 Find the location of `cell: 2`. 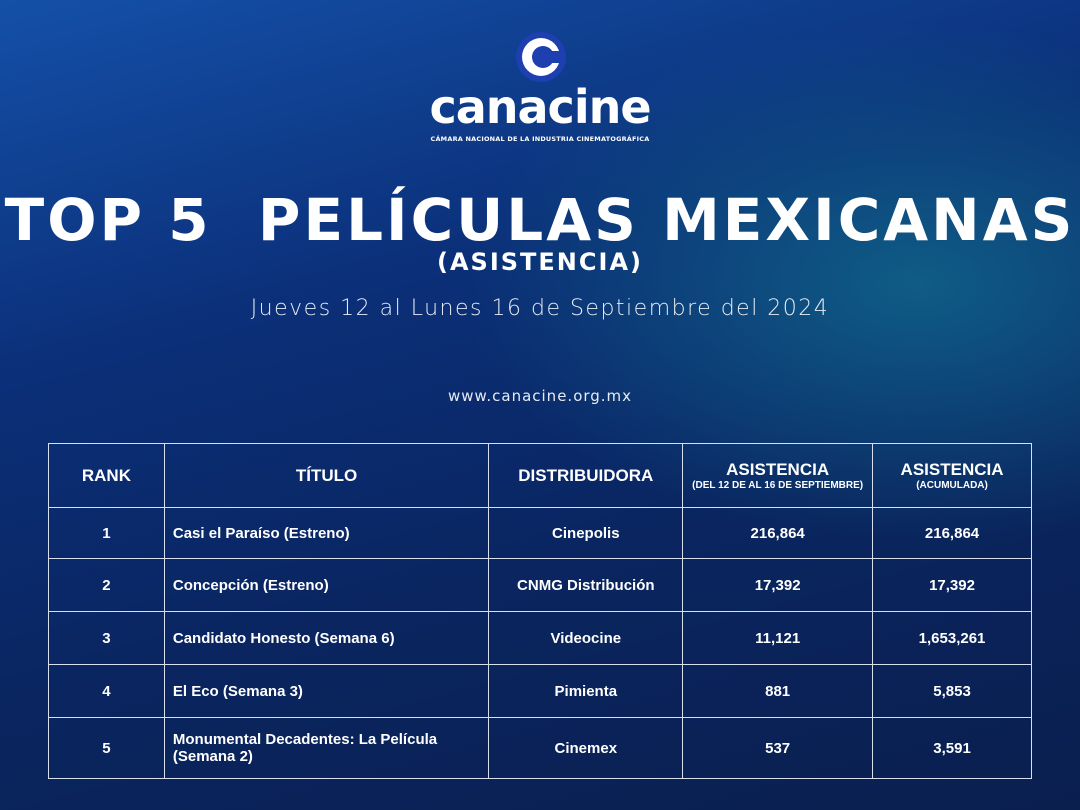

cell: 2 is located at coordinates (106, 585).